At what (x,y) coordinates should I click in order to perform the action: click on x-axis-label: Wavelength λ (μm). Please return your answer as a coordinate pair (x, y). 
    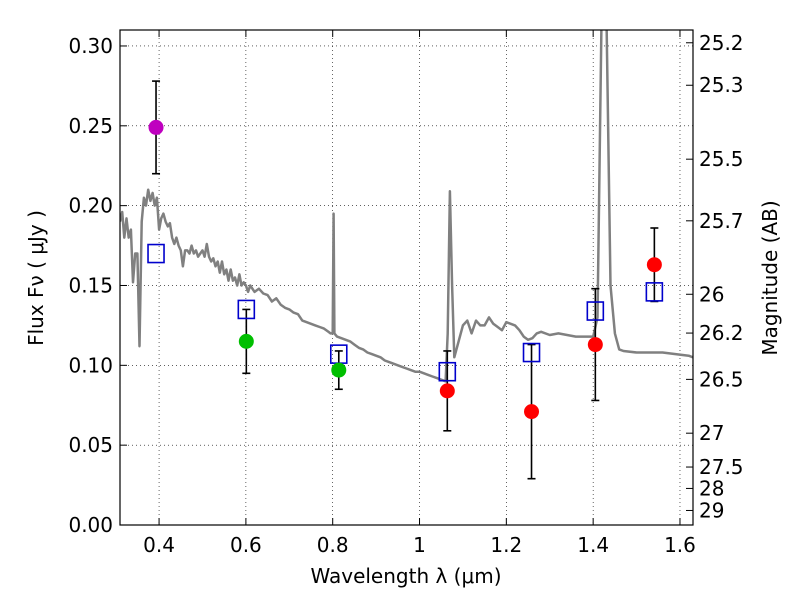
    Looking at the image, I should click on (405, 576).